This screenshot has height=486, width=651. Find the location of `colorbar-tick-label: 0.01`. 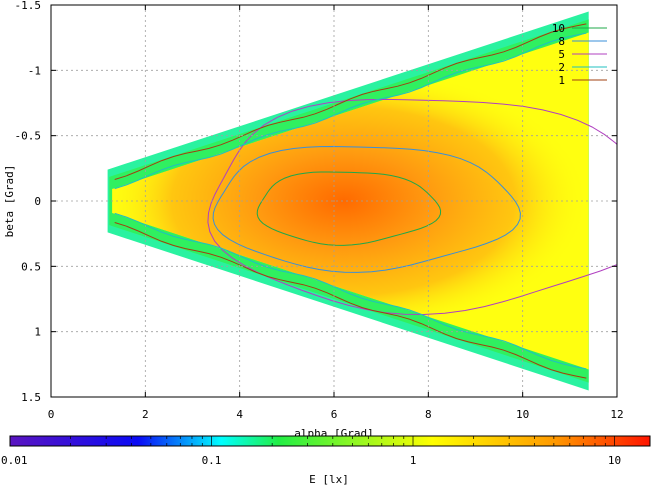

colorbar-tick-label: 0.01 is located at coordinates (14, 460).